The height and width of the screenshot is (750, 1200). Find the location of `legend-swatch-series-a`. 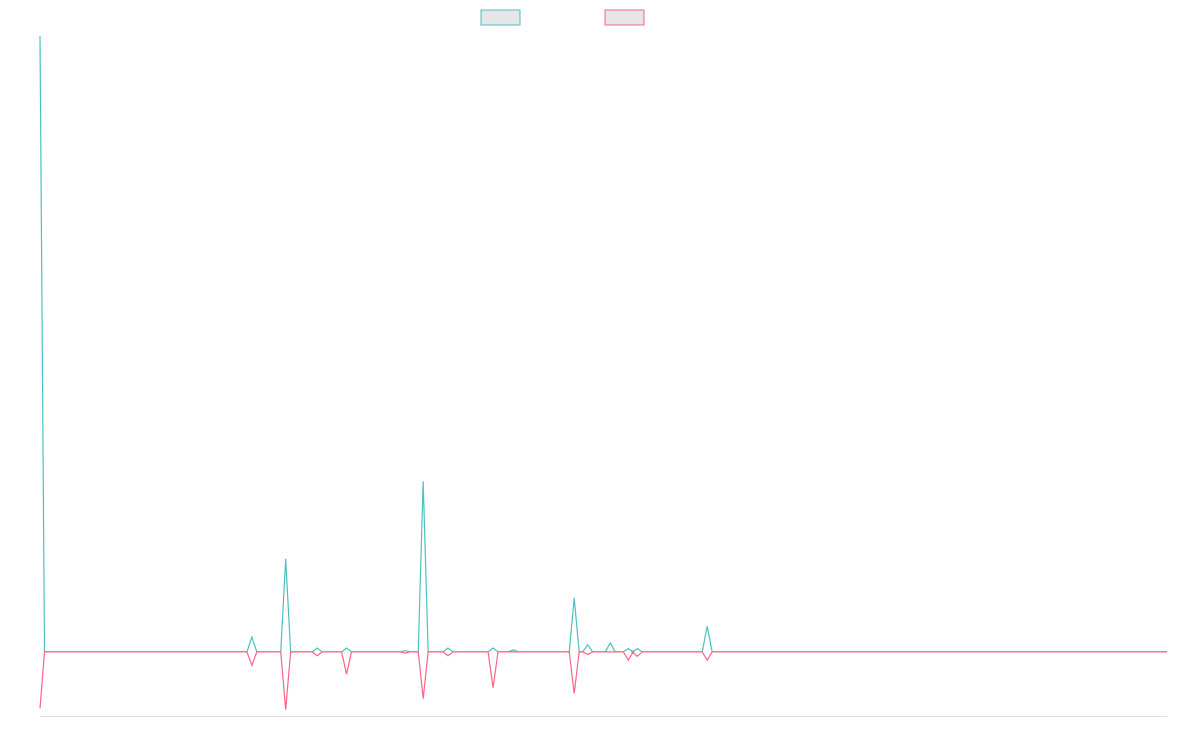

legend-swatch-series-a is located at coordinates (500, 17).